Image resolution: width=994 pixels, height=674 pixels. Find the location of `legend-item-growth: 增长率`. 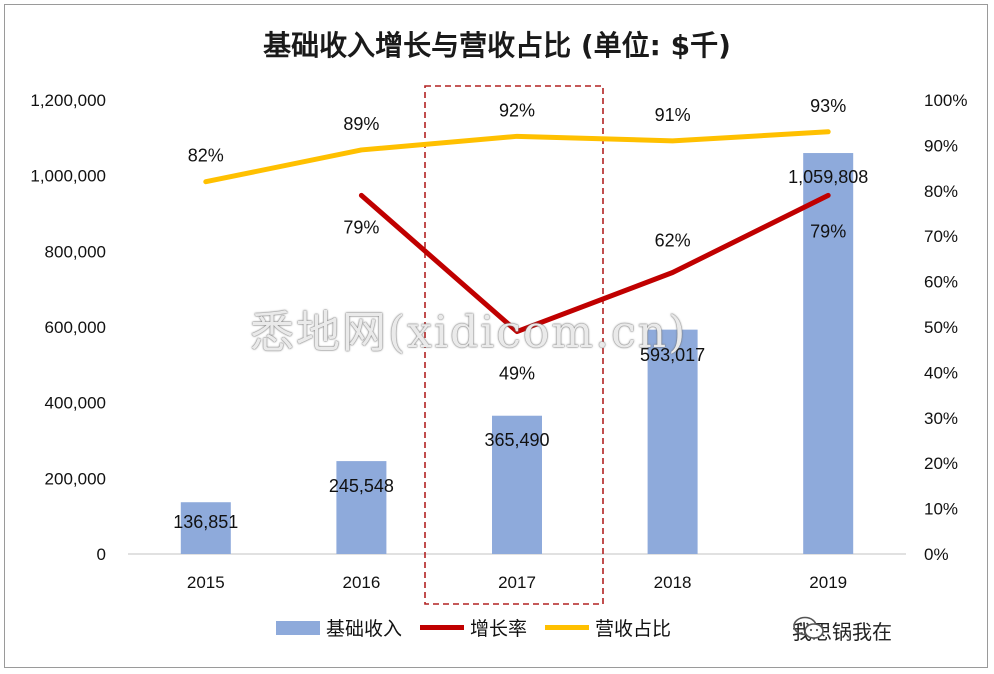

legend-item-growth: 增长率 is located at coordinates (473, 627).